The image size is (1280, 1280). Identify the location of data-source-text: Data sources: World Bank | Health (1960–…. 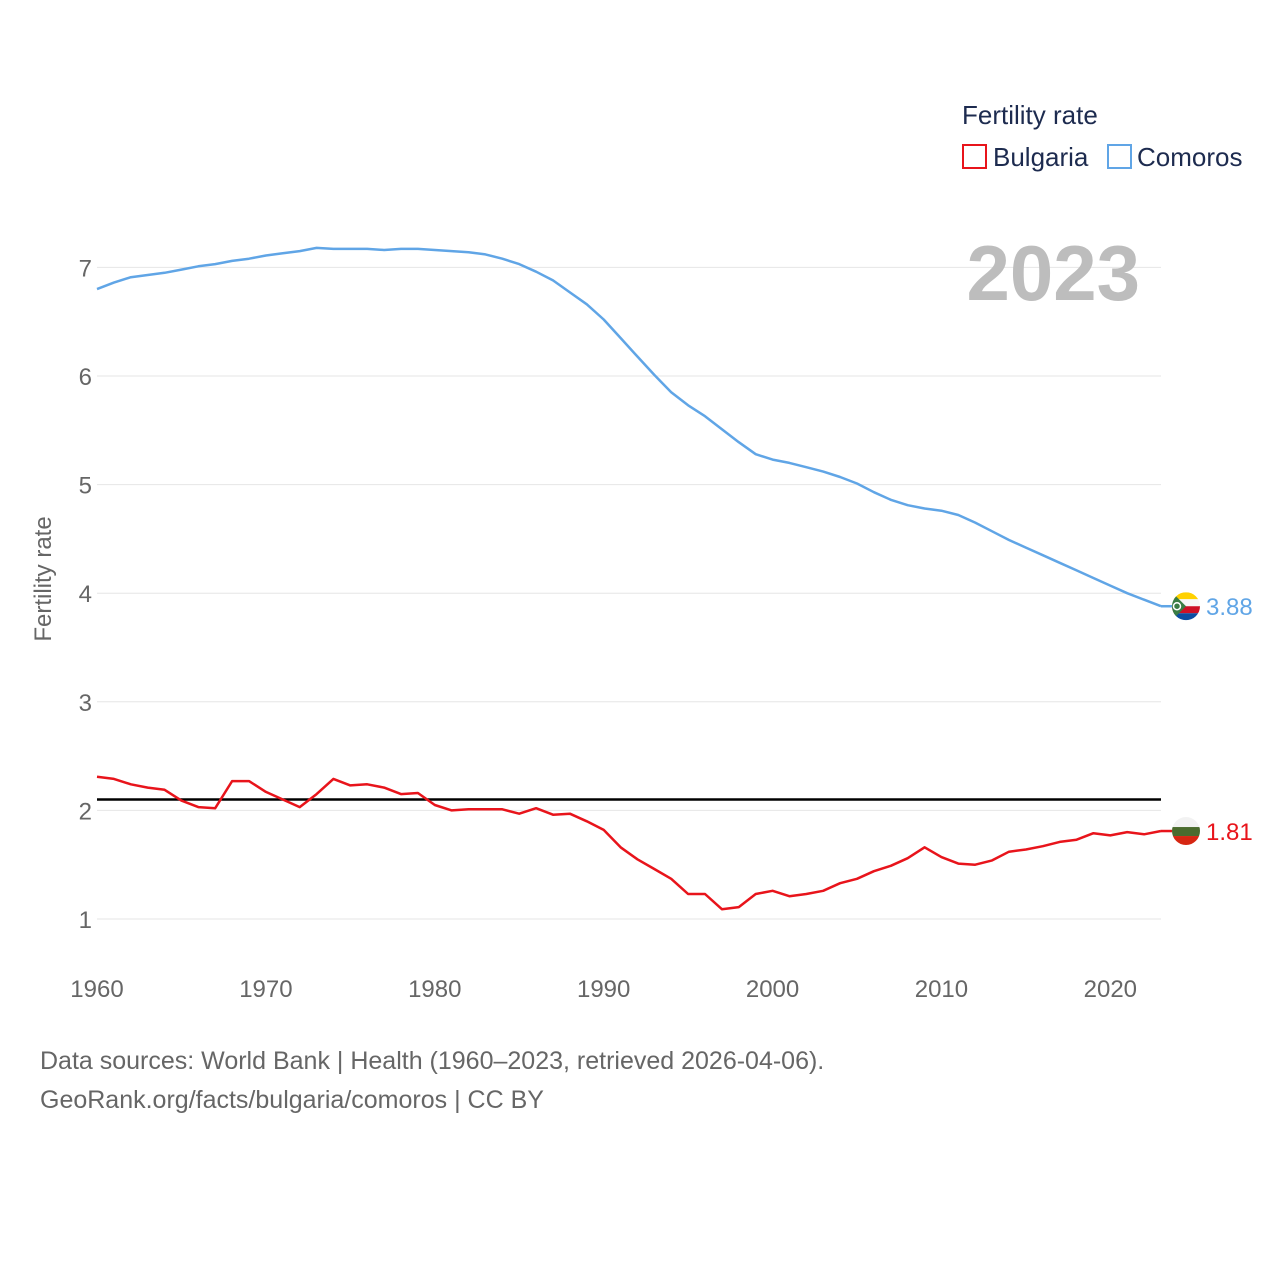
(432, 1061).